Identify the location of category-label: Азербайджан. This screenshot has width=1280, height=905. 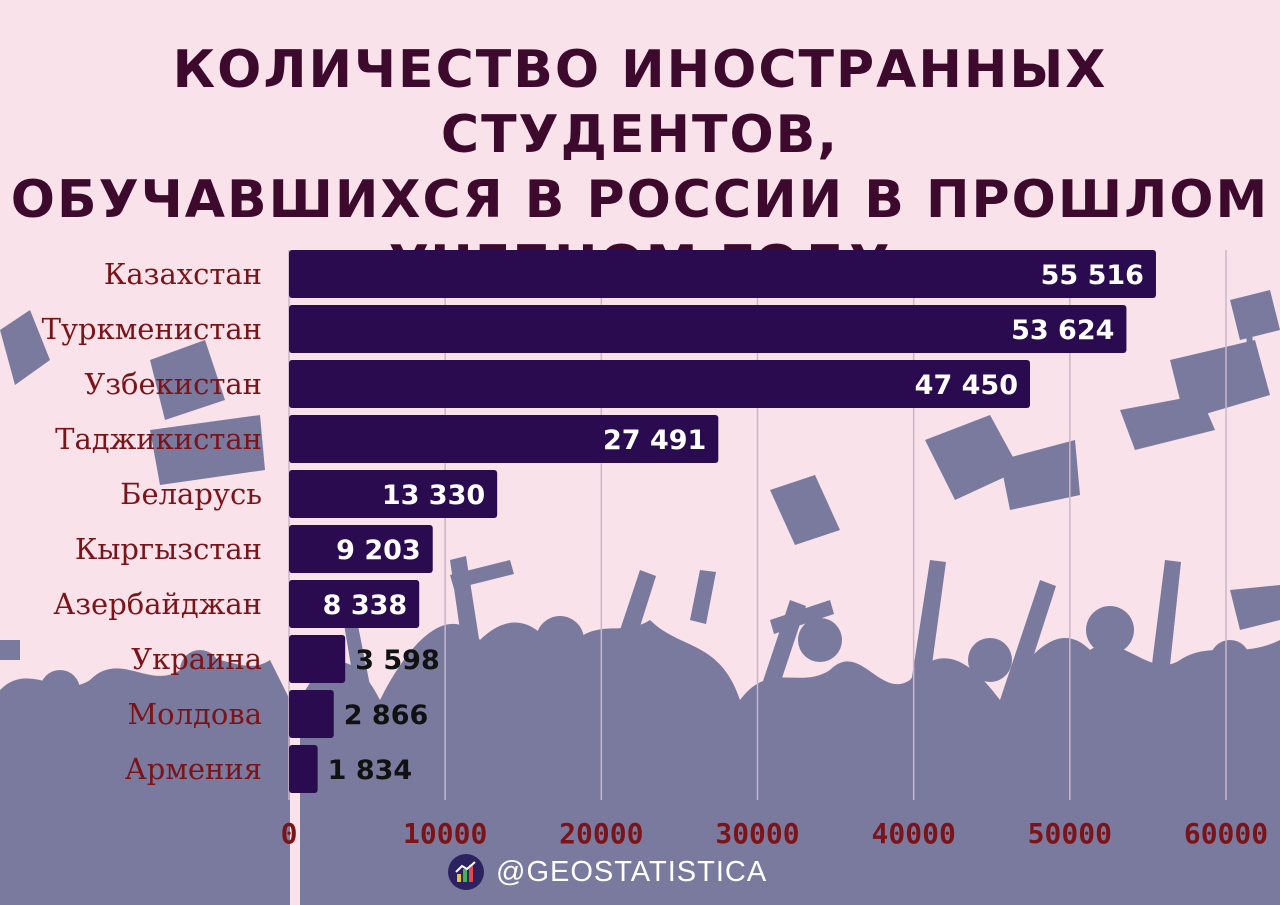
(157, 604).